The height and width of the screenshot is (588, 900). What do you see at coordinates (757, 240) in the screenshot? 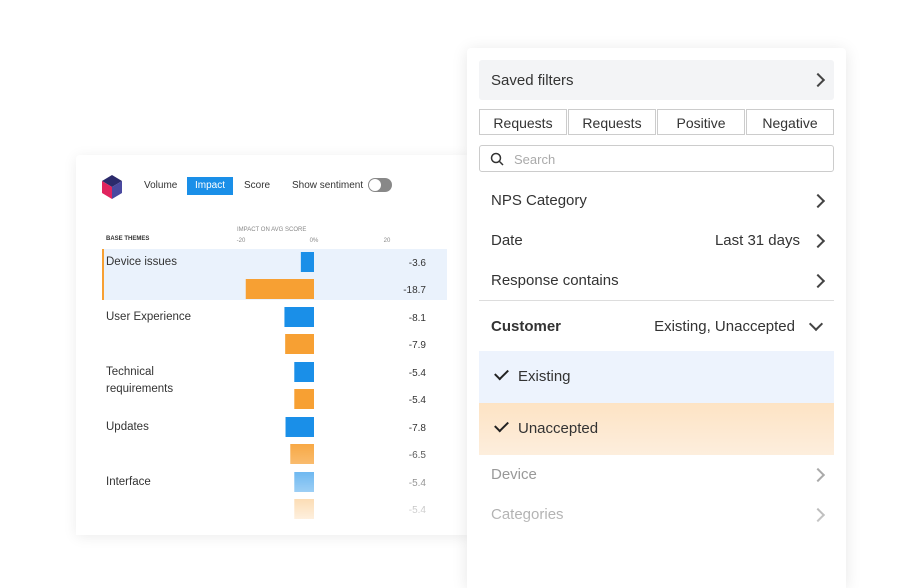
I see `filter-value: Last 31 days` at bounding box center [757, 240].